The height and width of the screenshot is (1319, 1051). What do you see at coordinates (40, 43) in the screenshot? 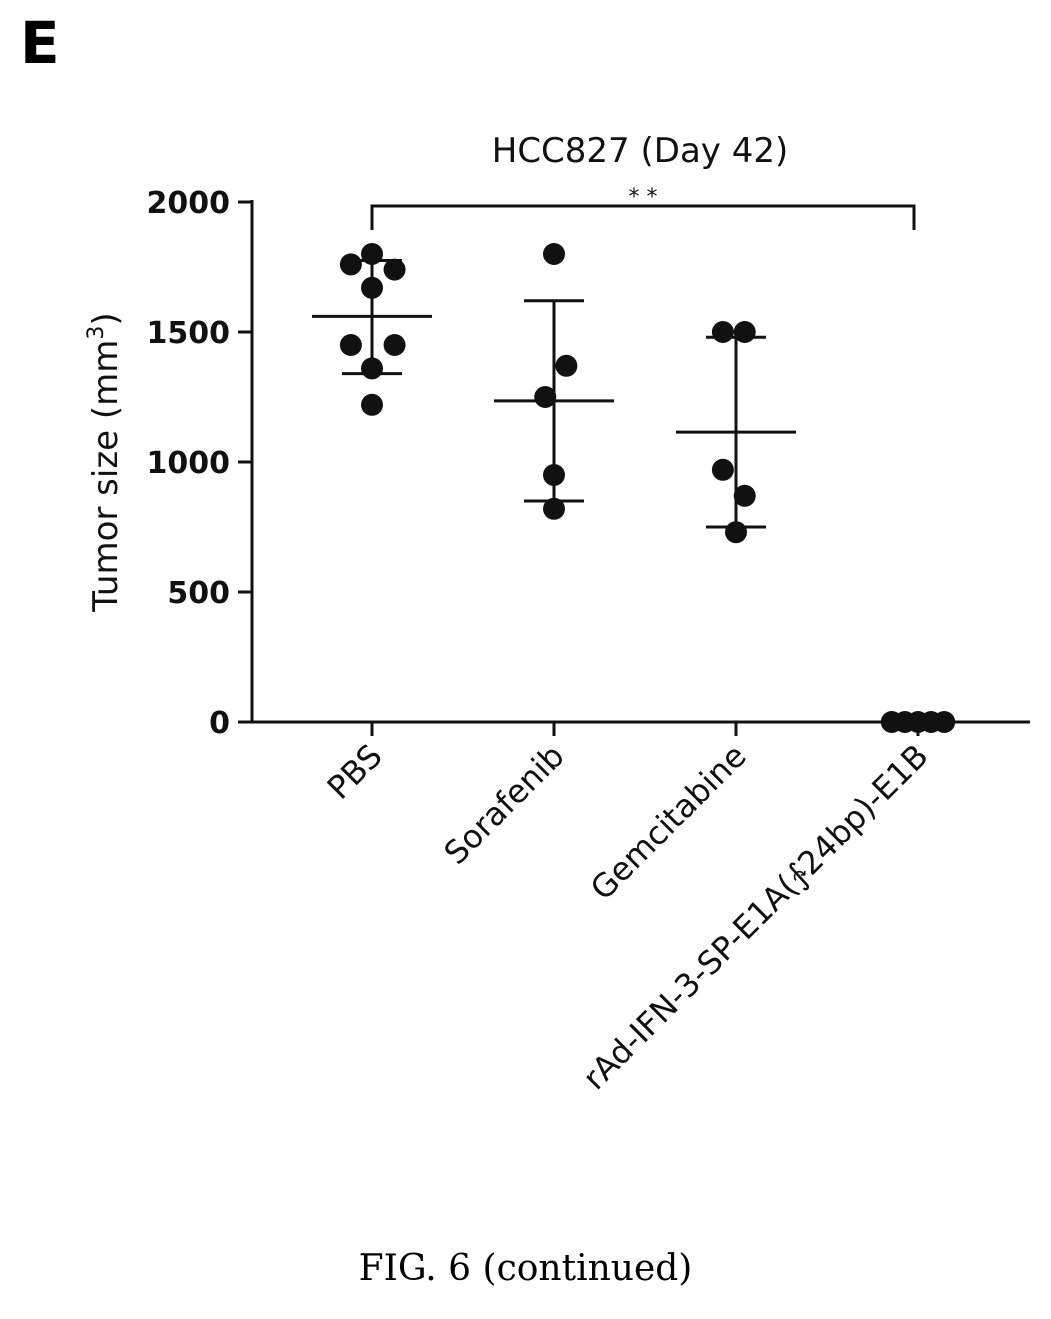
I see `panel-label: E` at bounding box center [40, 43].